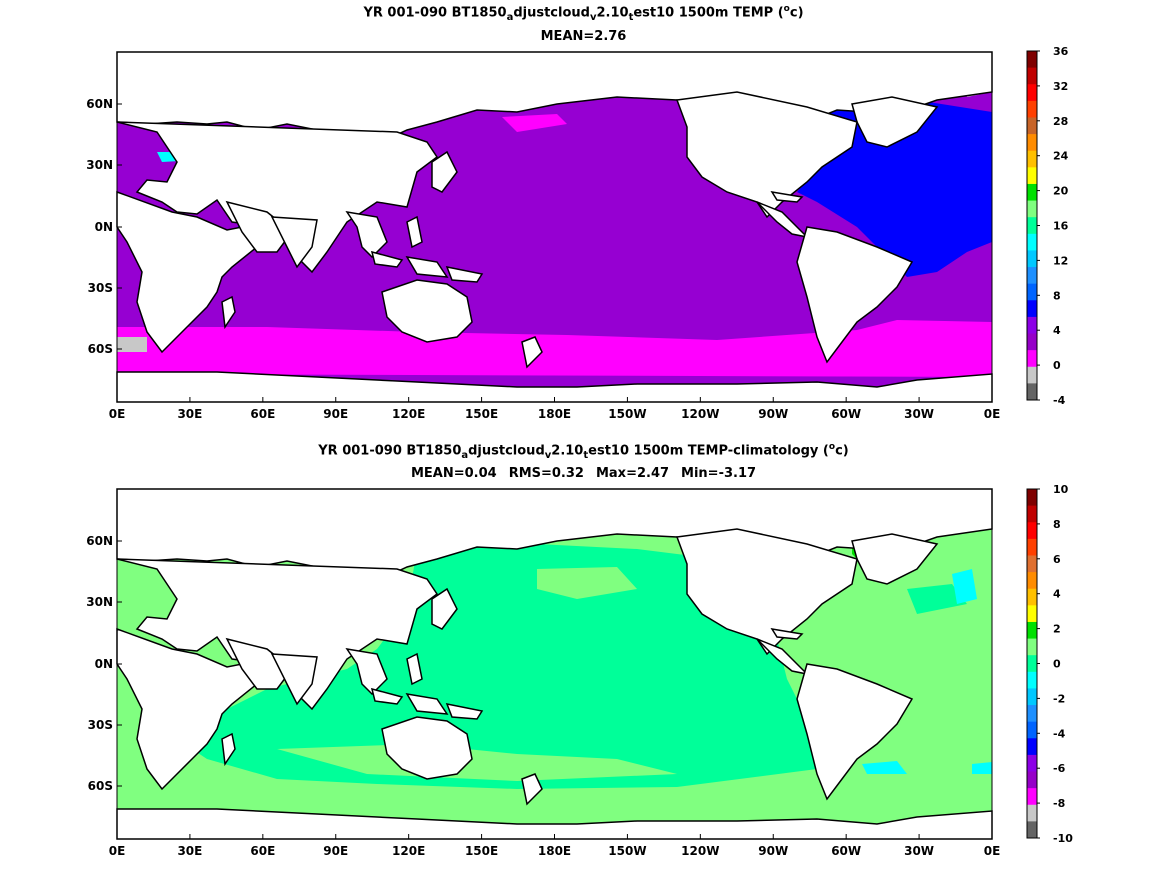 The image size is (1167, 875). I want to click on colorbar-tick-label: 24, so click(1061, 156).